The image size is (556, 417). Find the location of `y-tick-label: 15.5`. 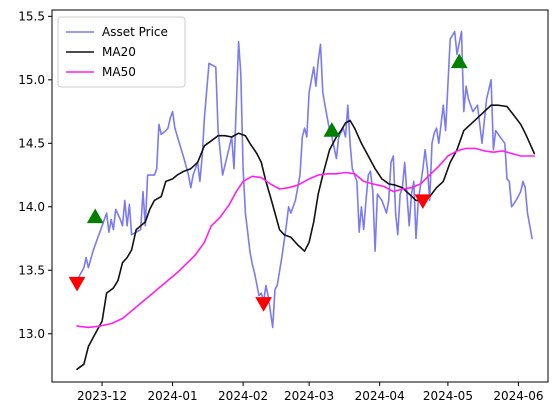

y-tick-label: 15.5 is located at coordinates (31, 16).